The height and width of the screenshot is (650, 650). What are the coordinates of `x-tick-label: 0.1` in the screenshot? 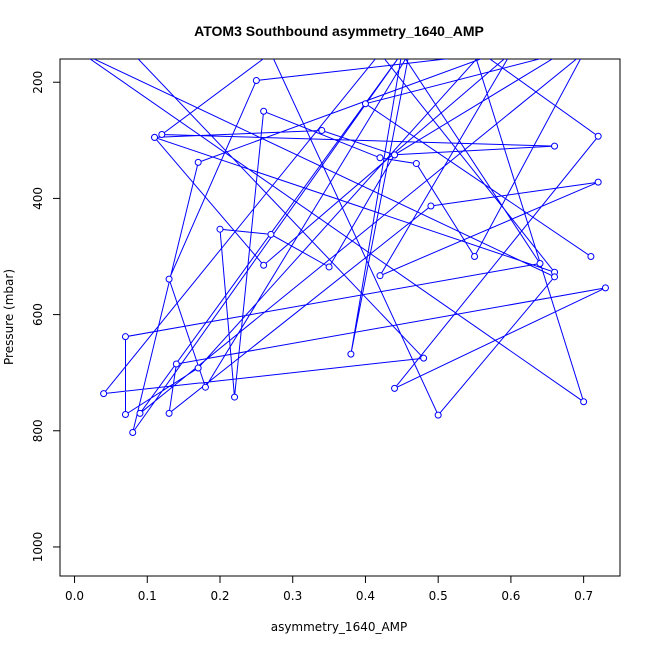 It's located at (147, 596).